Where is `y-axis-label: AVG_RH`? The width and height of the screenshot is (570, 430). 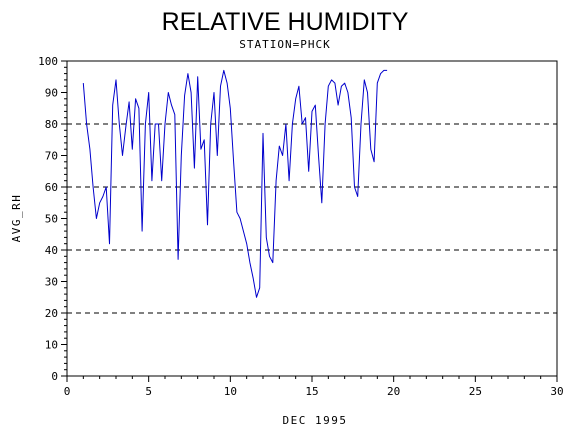 y-axis-label: AVG_RH is located at coordinates (16, 218).